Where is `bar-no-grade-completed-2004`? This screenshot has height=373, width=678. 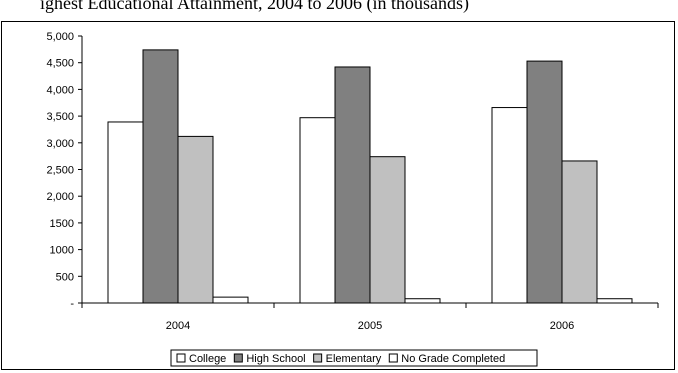
bar-no-grade-completed-2004 is located at coordinates (230, 300).